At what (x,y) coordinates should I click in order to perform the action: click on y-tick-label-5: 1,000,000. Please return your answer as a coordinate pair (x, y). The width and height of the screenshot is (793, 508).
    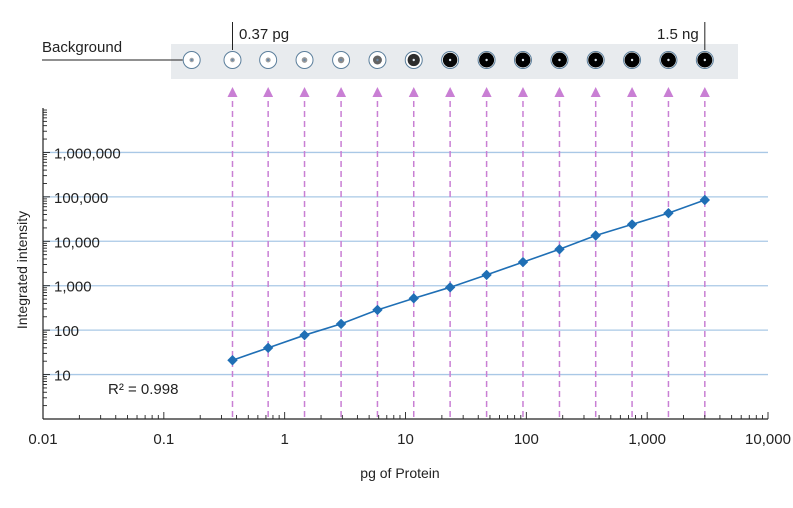
    Looking at the image, I should click on (87, 153).